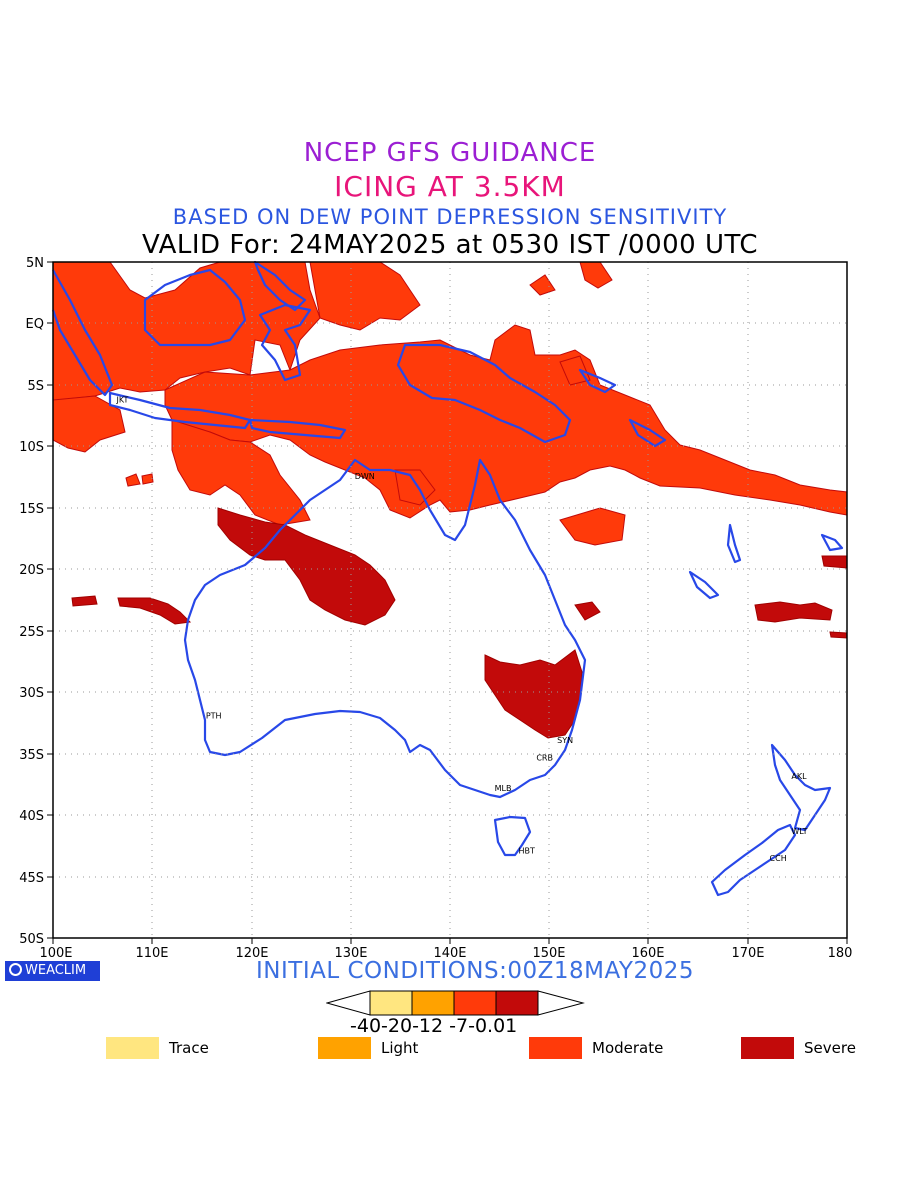 This screenshot has height=1200, width=900. What do you see at coordinates (647, 953) in the screenshot?
I see `lon-label: 160E` at bounding box center [647, 953].